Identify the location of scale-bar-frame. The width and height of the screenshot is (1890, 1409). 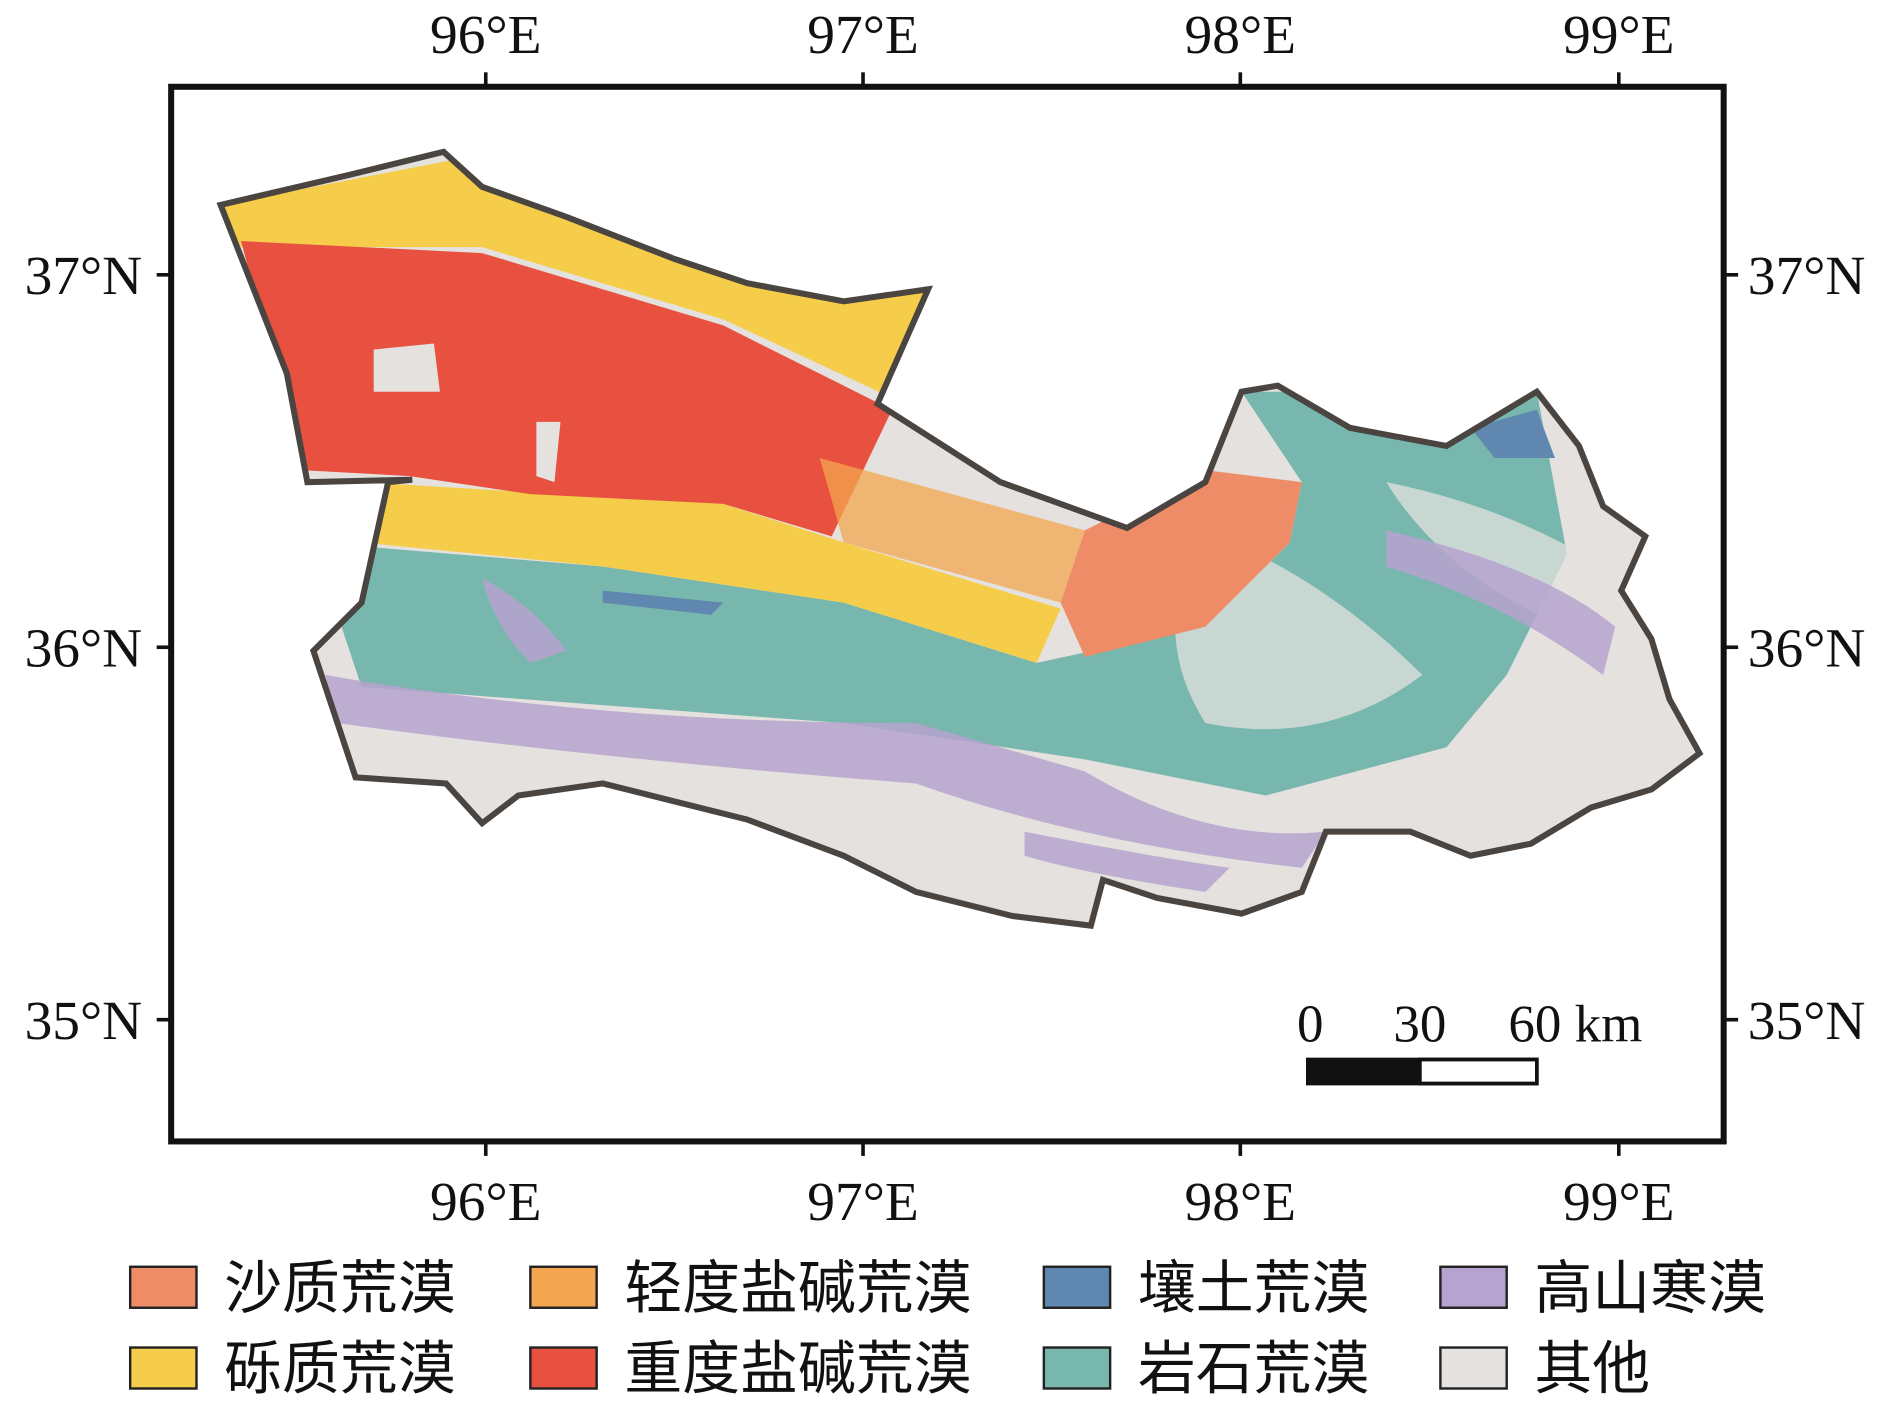
(1422, 1071).